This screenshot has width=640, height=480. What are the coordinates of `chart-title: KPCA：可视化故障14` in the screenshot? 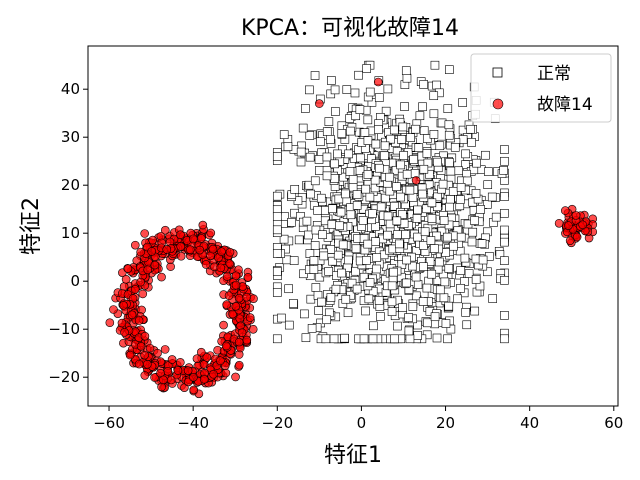 It's located at (350, 28).